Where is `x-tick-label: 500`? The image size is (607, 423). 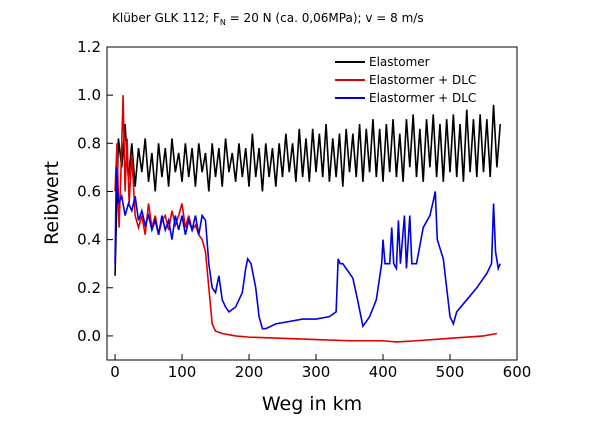 x-tick-label: 500 is located at coordinates (450, 372).